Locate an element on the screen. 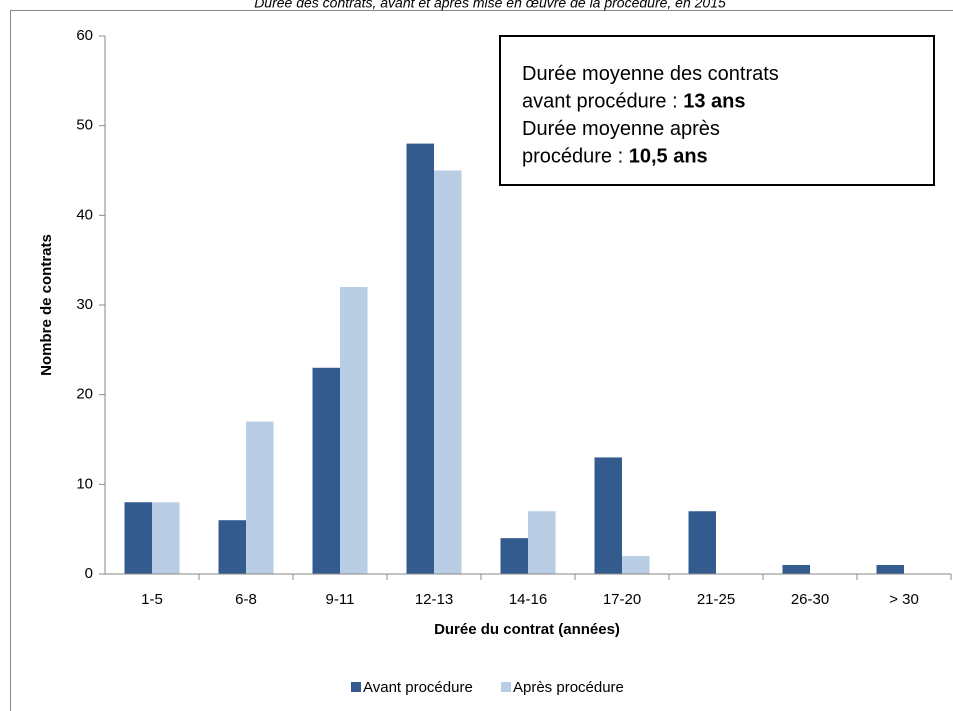  annotation-text: procédure : is located at coordinates (575, 157).